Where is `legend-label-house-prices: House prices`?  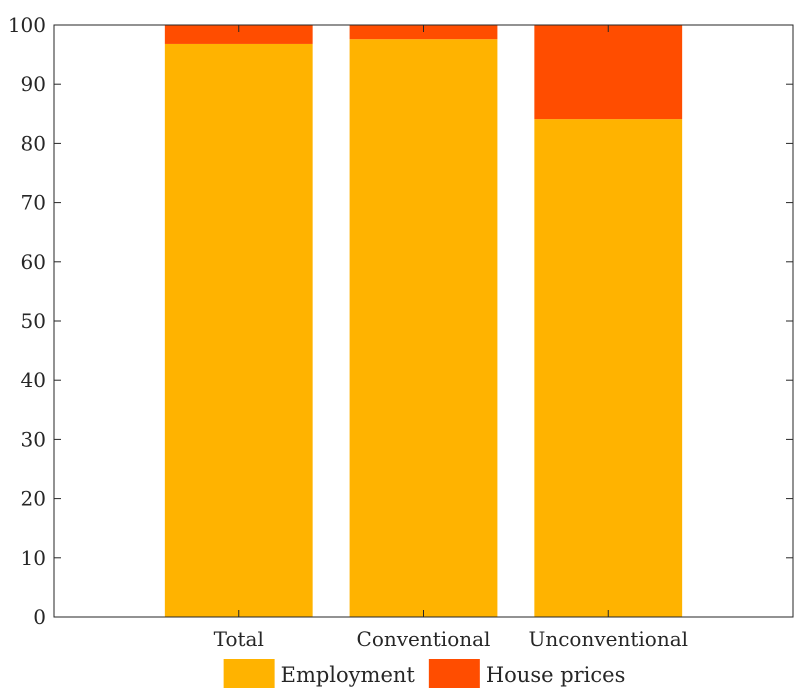 legend-label-house-prices: House prices is located at coordinates (556, 675).